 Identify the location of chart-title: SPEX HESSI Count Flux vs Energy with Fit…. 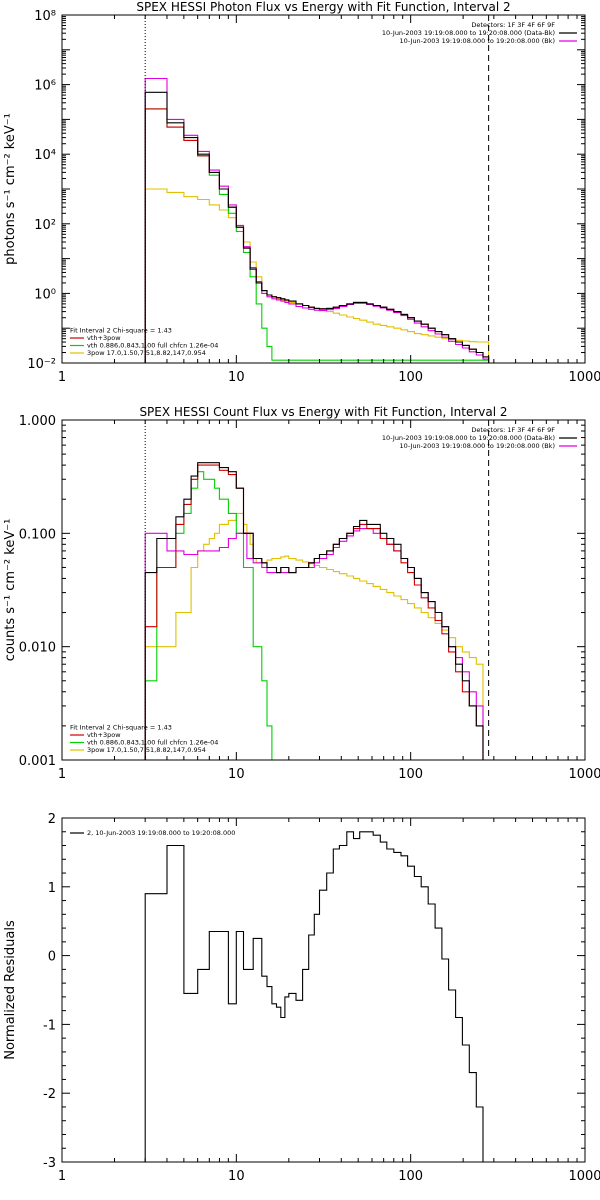
(323, 412).